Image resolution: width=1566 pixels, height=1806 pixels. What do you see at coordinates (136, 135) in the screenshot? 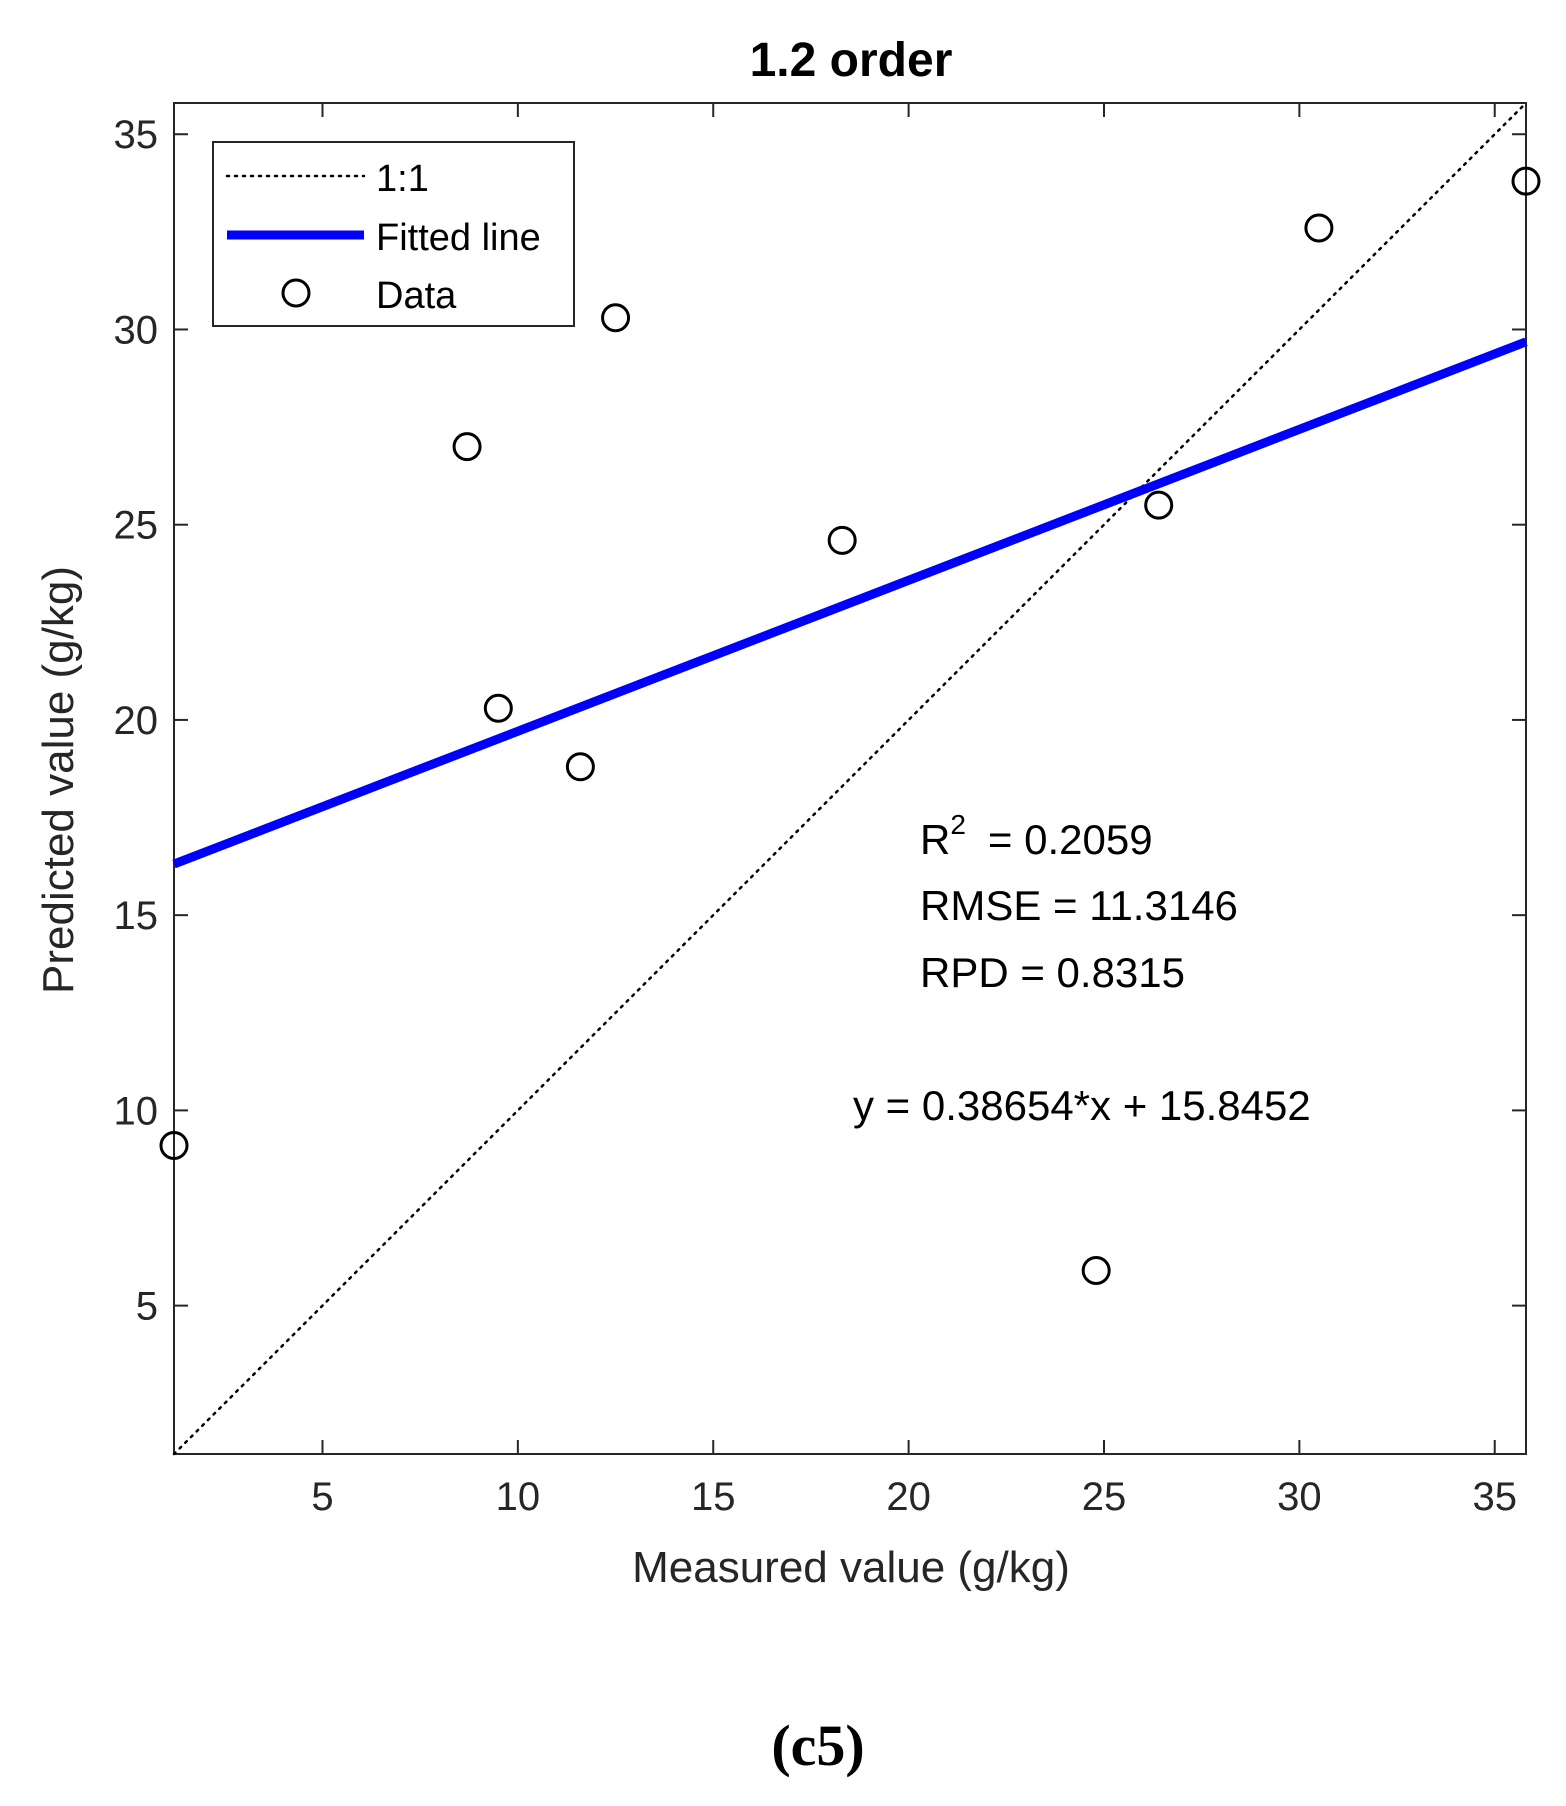
I see `y-tick-label: 35` at bounding box center [136, 135].